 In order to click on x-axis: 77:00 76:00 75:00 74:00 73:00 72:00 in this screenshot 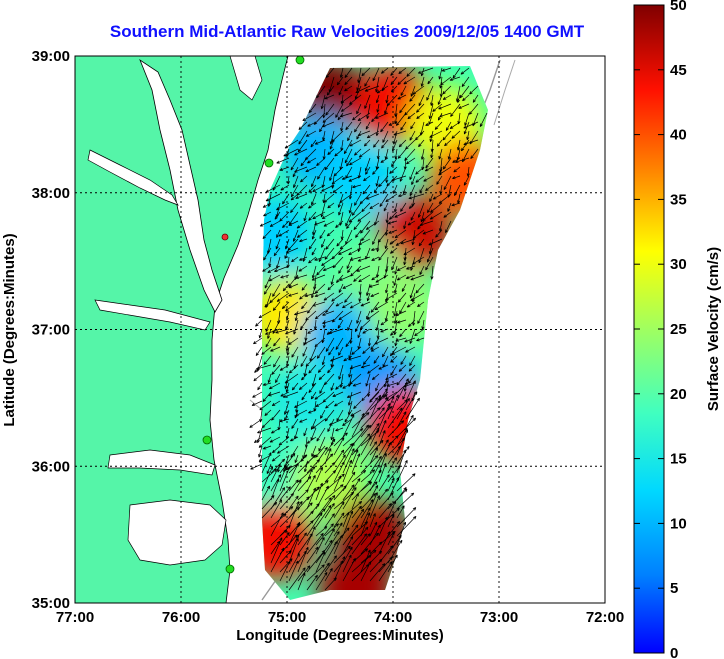, I will do `click(340, 617)`.